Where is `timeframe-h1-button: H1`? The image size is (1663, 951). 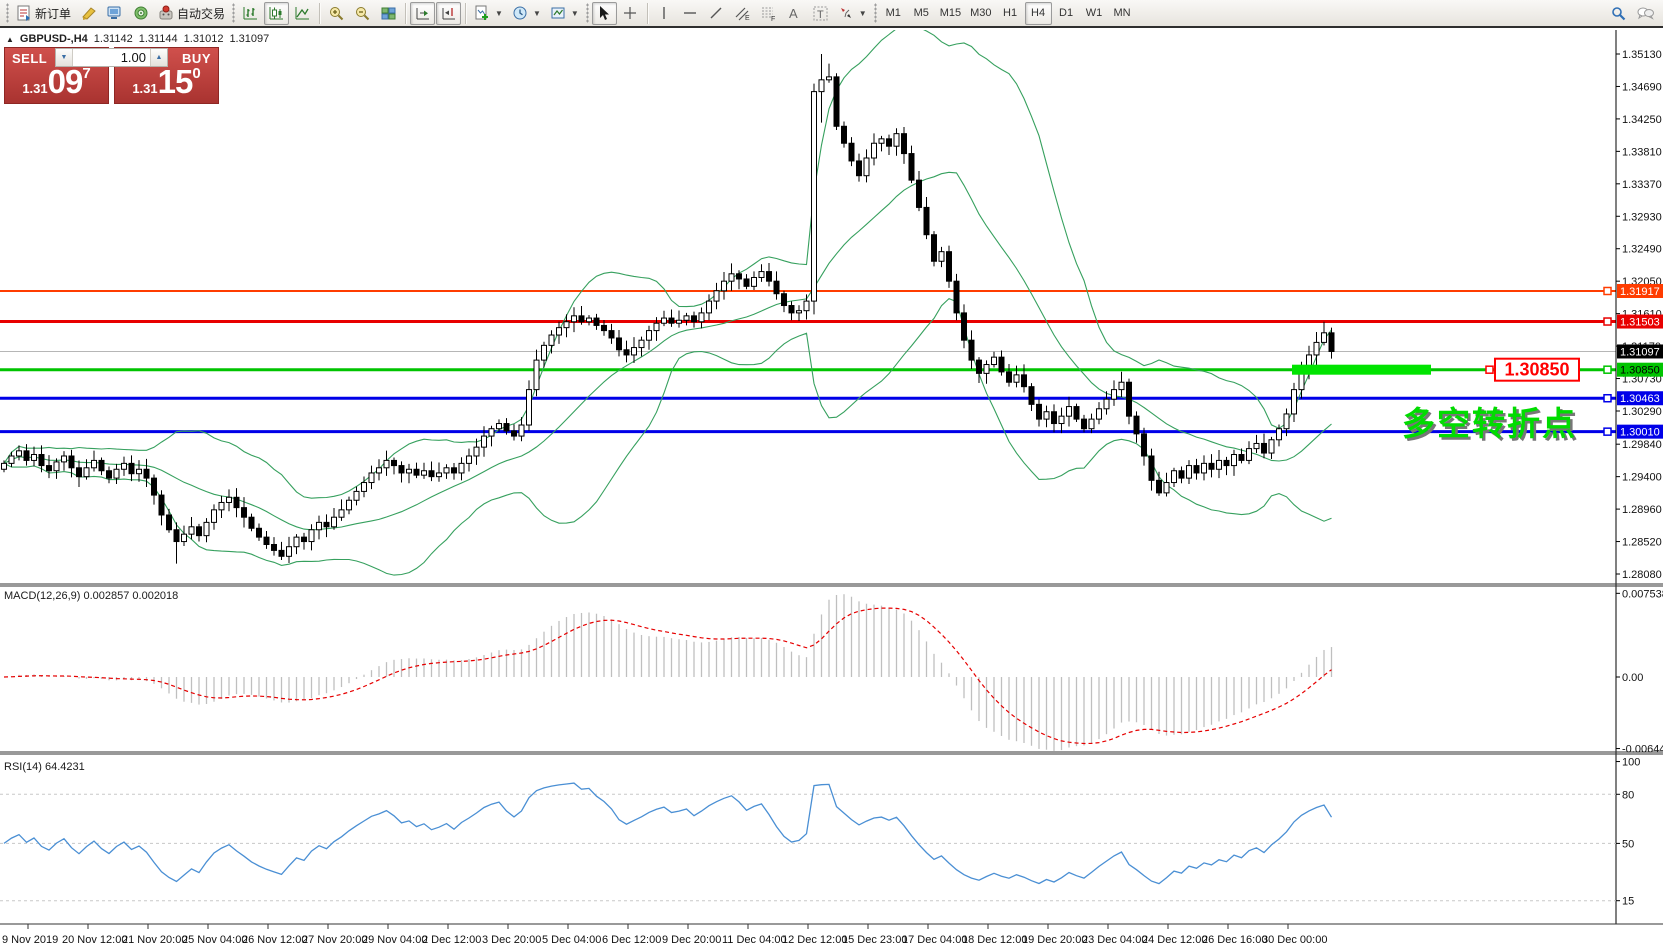
timeframe-h1-button: H1 is located at coordinates (1010, 13).